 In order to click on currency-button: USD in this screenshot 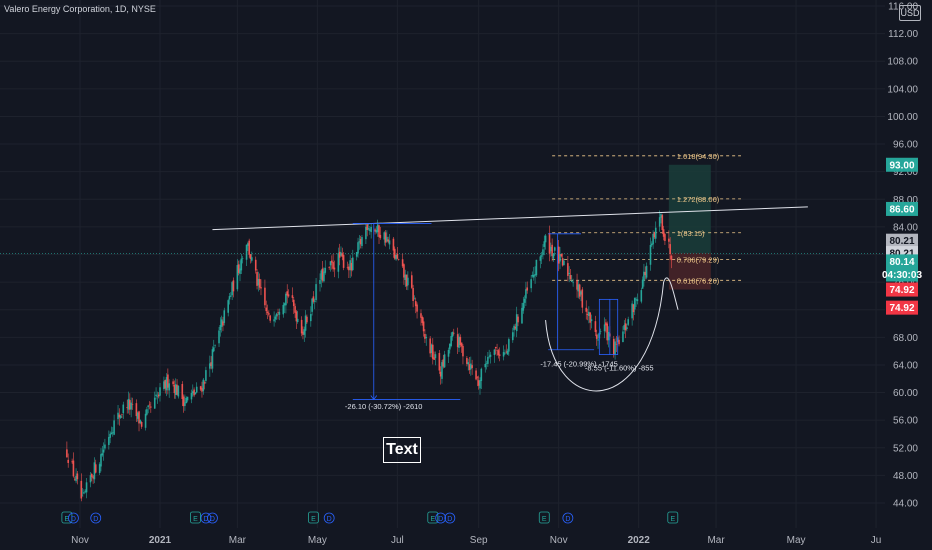, I will do `click(910, 13)`.